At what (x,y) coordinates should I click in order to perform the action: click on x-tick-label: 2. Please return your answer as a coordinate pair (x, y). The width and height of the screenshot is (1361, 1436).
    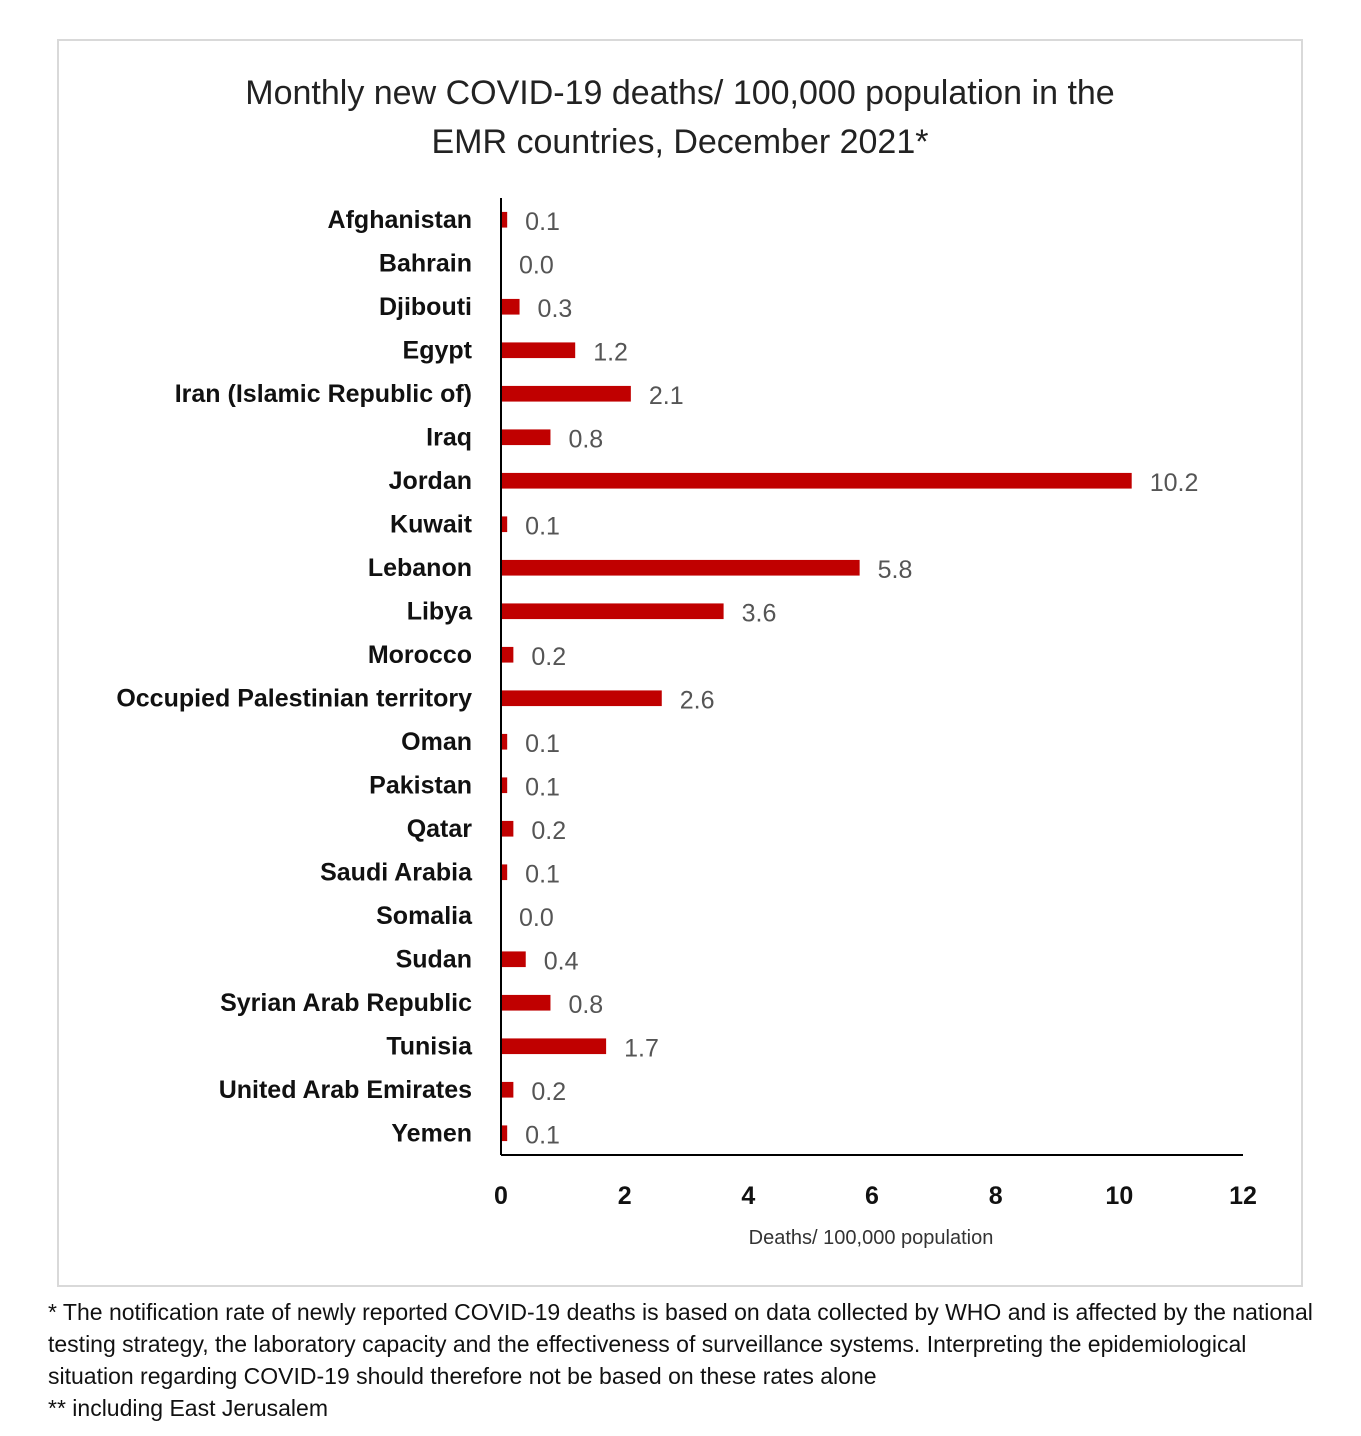
    Looking at the image, I should click on (625, 1196).